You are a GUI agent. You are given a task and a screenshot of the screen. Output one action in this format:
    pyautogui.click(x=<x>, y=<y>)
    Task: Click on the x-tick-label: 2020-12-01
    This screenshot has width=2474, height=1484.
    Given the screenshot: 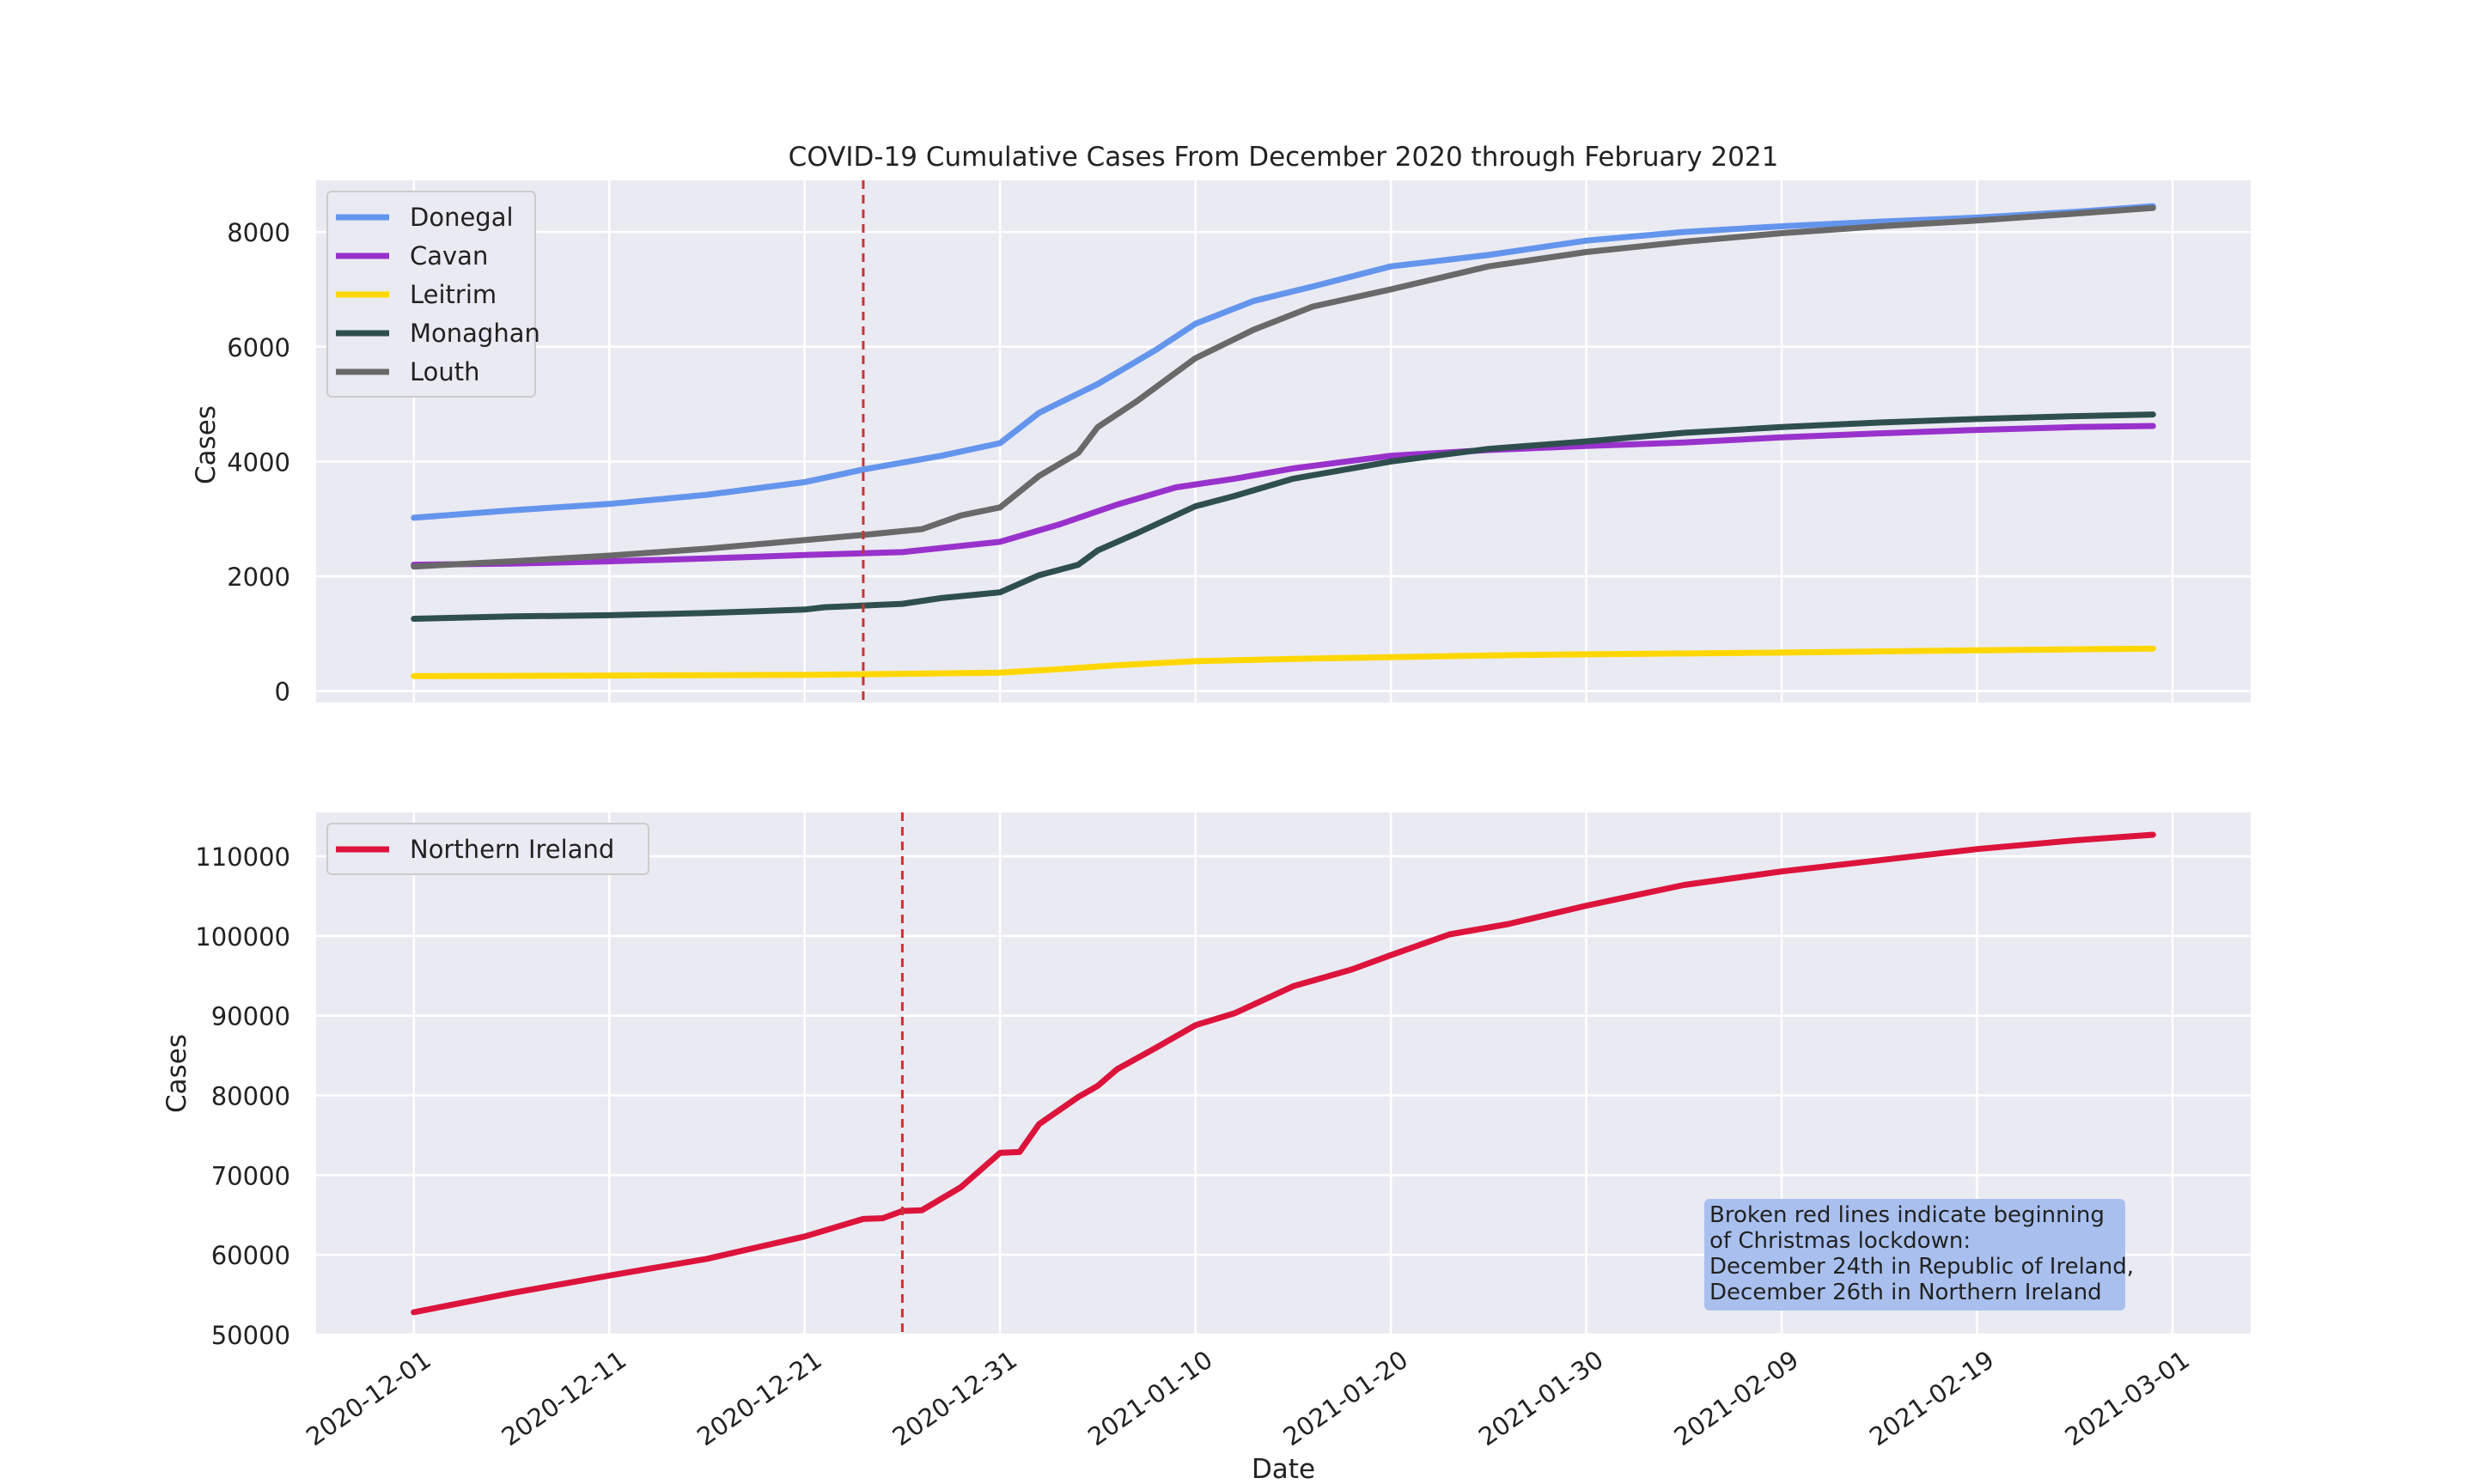 What is the action you would take?
    pyautogui.click(x=368, y=1398)
    